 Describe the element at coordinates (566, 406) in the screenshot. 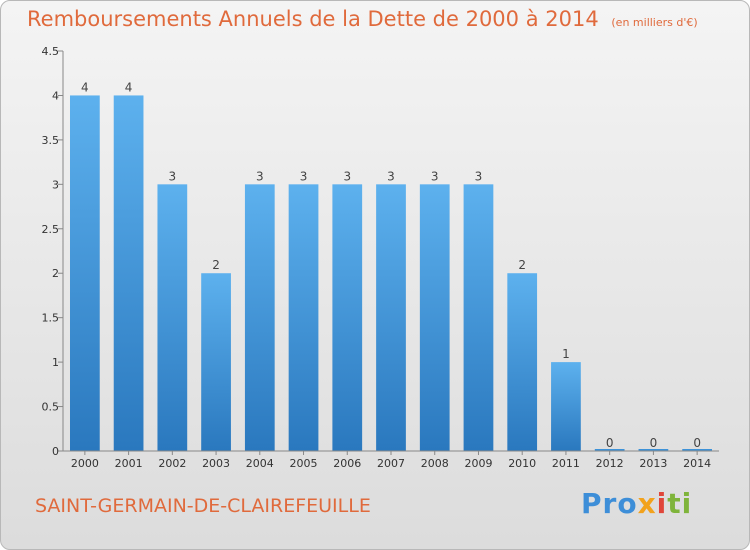

I see `bar-2011` at that location.